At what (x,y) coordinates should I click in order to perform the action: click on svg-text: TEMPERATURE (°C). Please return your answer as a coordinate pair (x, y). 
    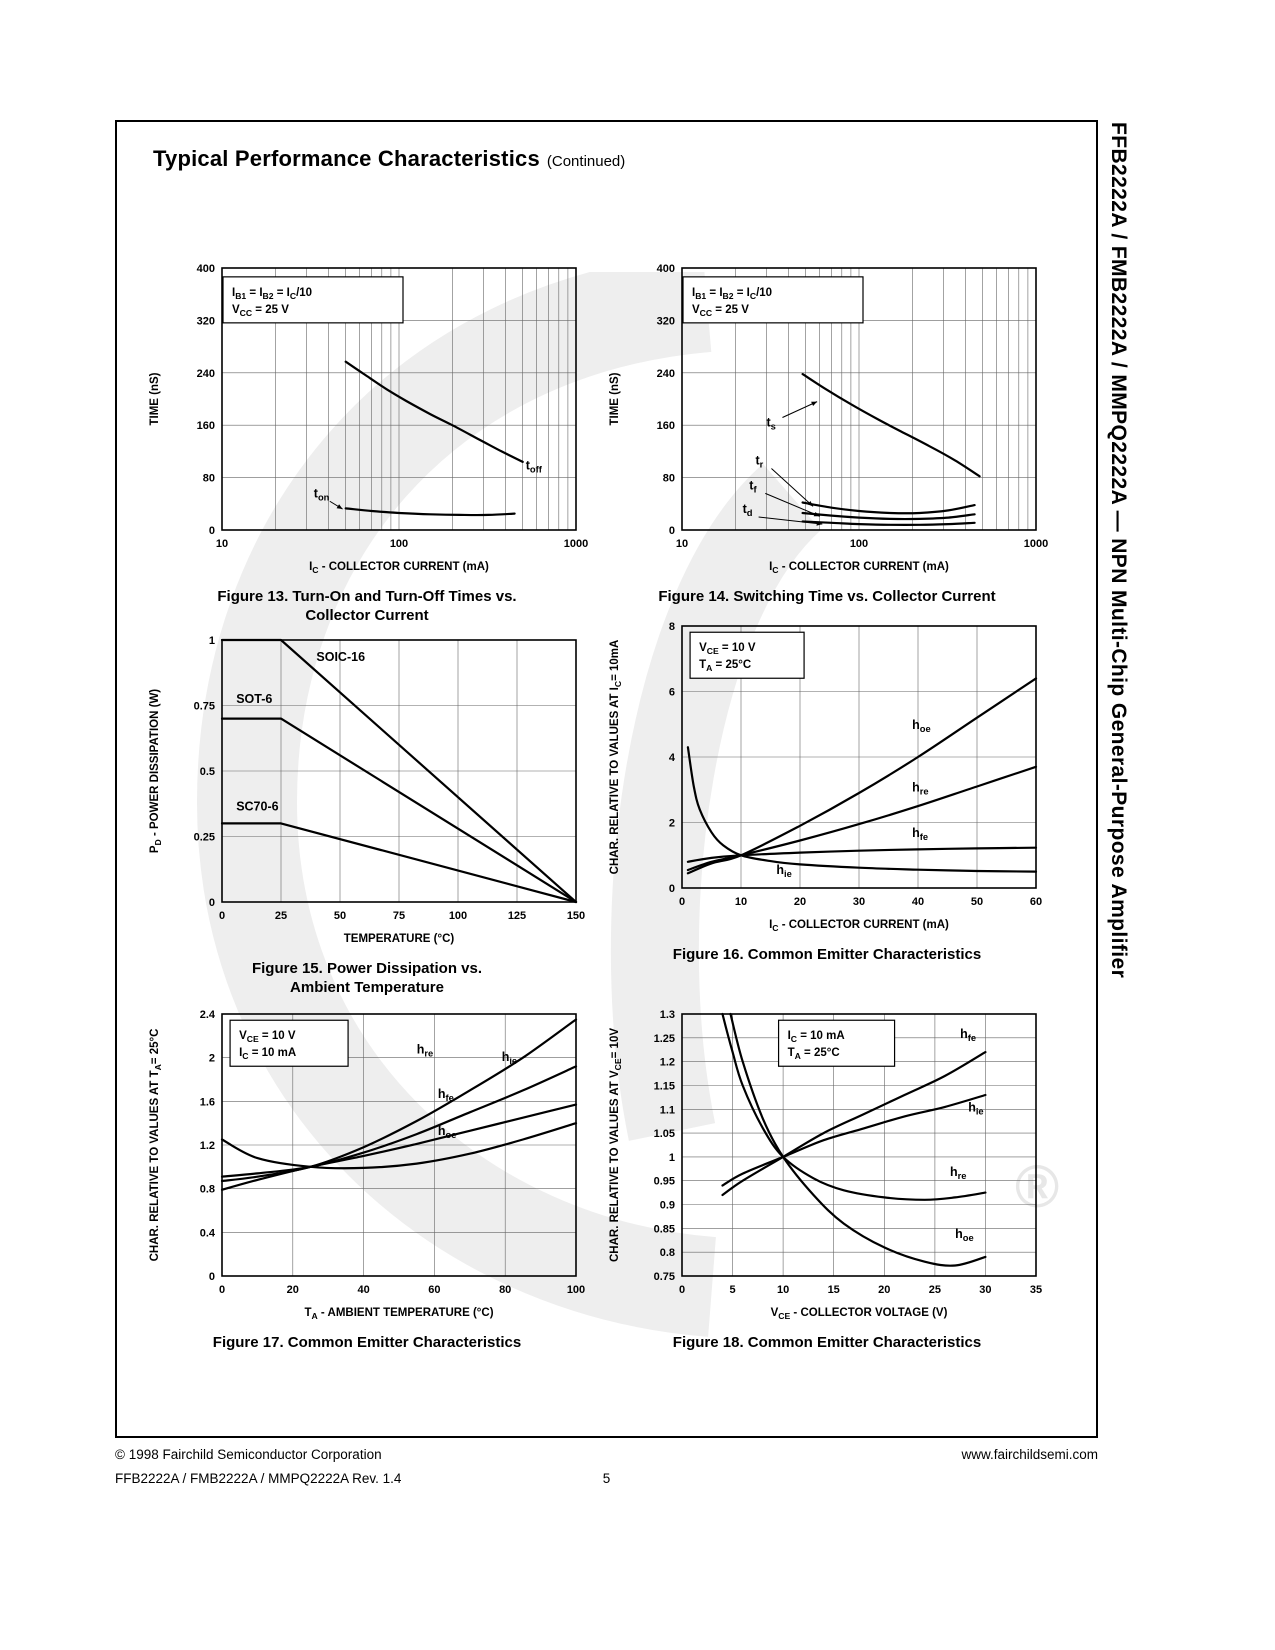
    Looking at the image, I should click on (399, 939).